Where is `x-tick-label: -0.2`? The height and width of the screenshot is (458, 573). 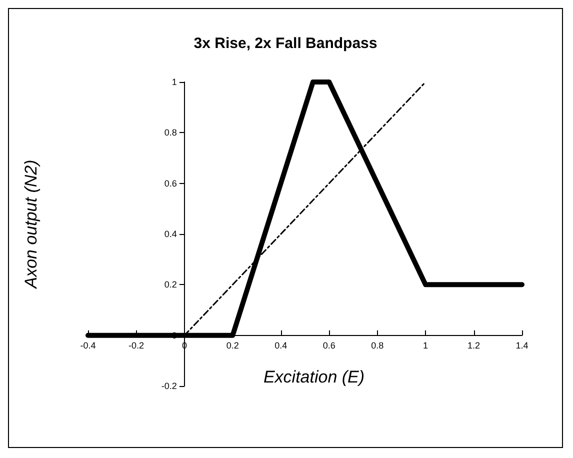
x-tick-label: -0.2 is located at coordinates (136, 345).